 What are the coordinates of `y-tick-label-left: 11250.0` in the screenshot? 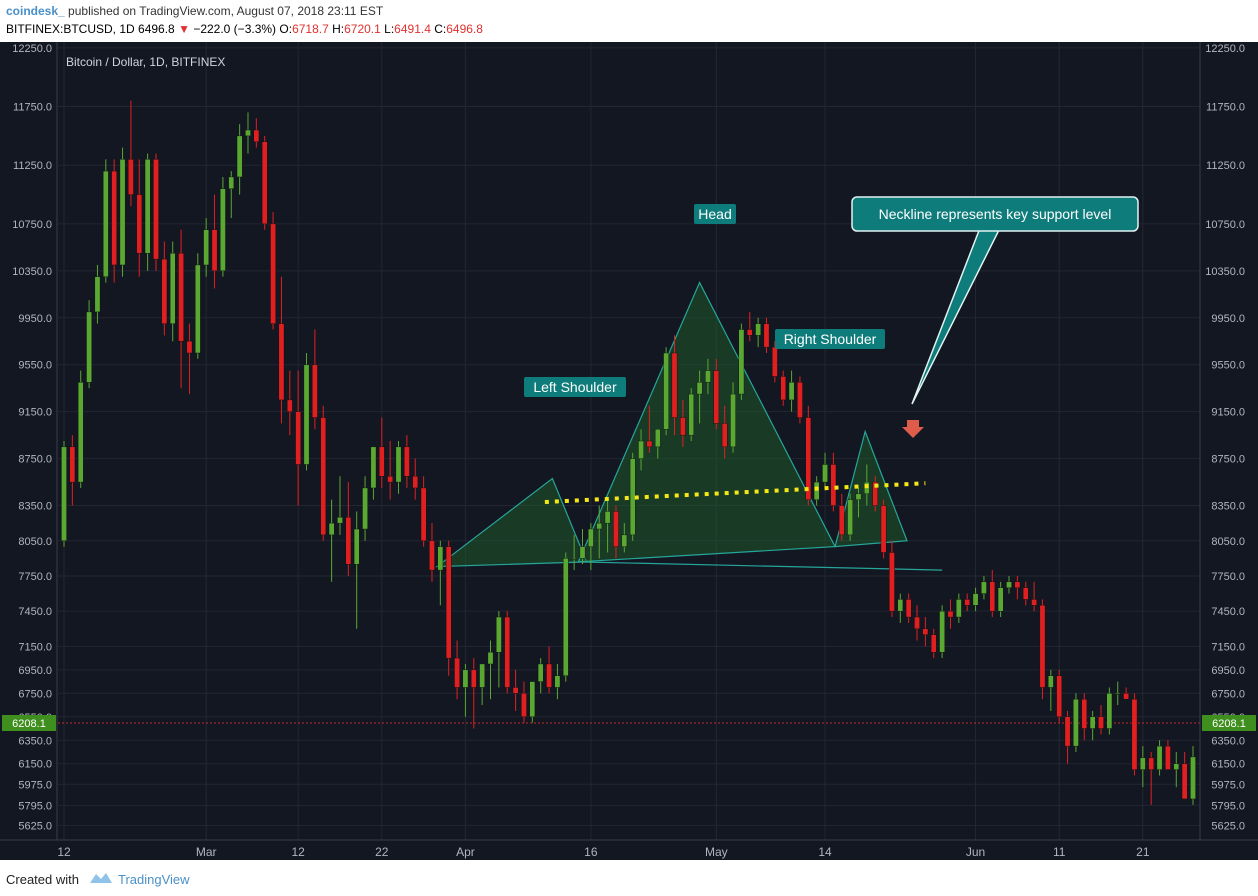 It's located at (32, 166).